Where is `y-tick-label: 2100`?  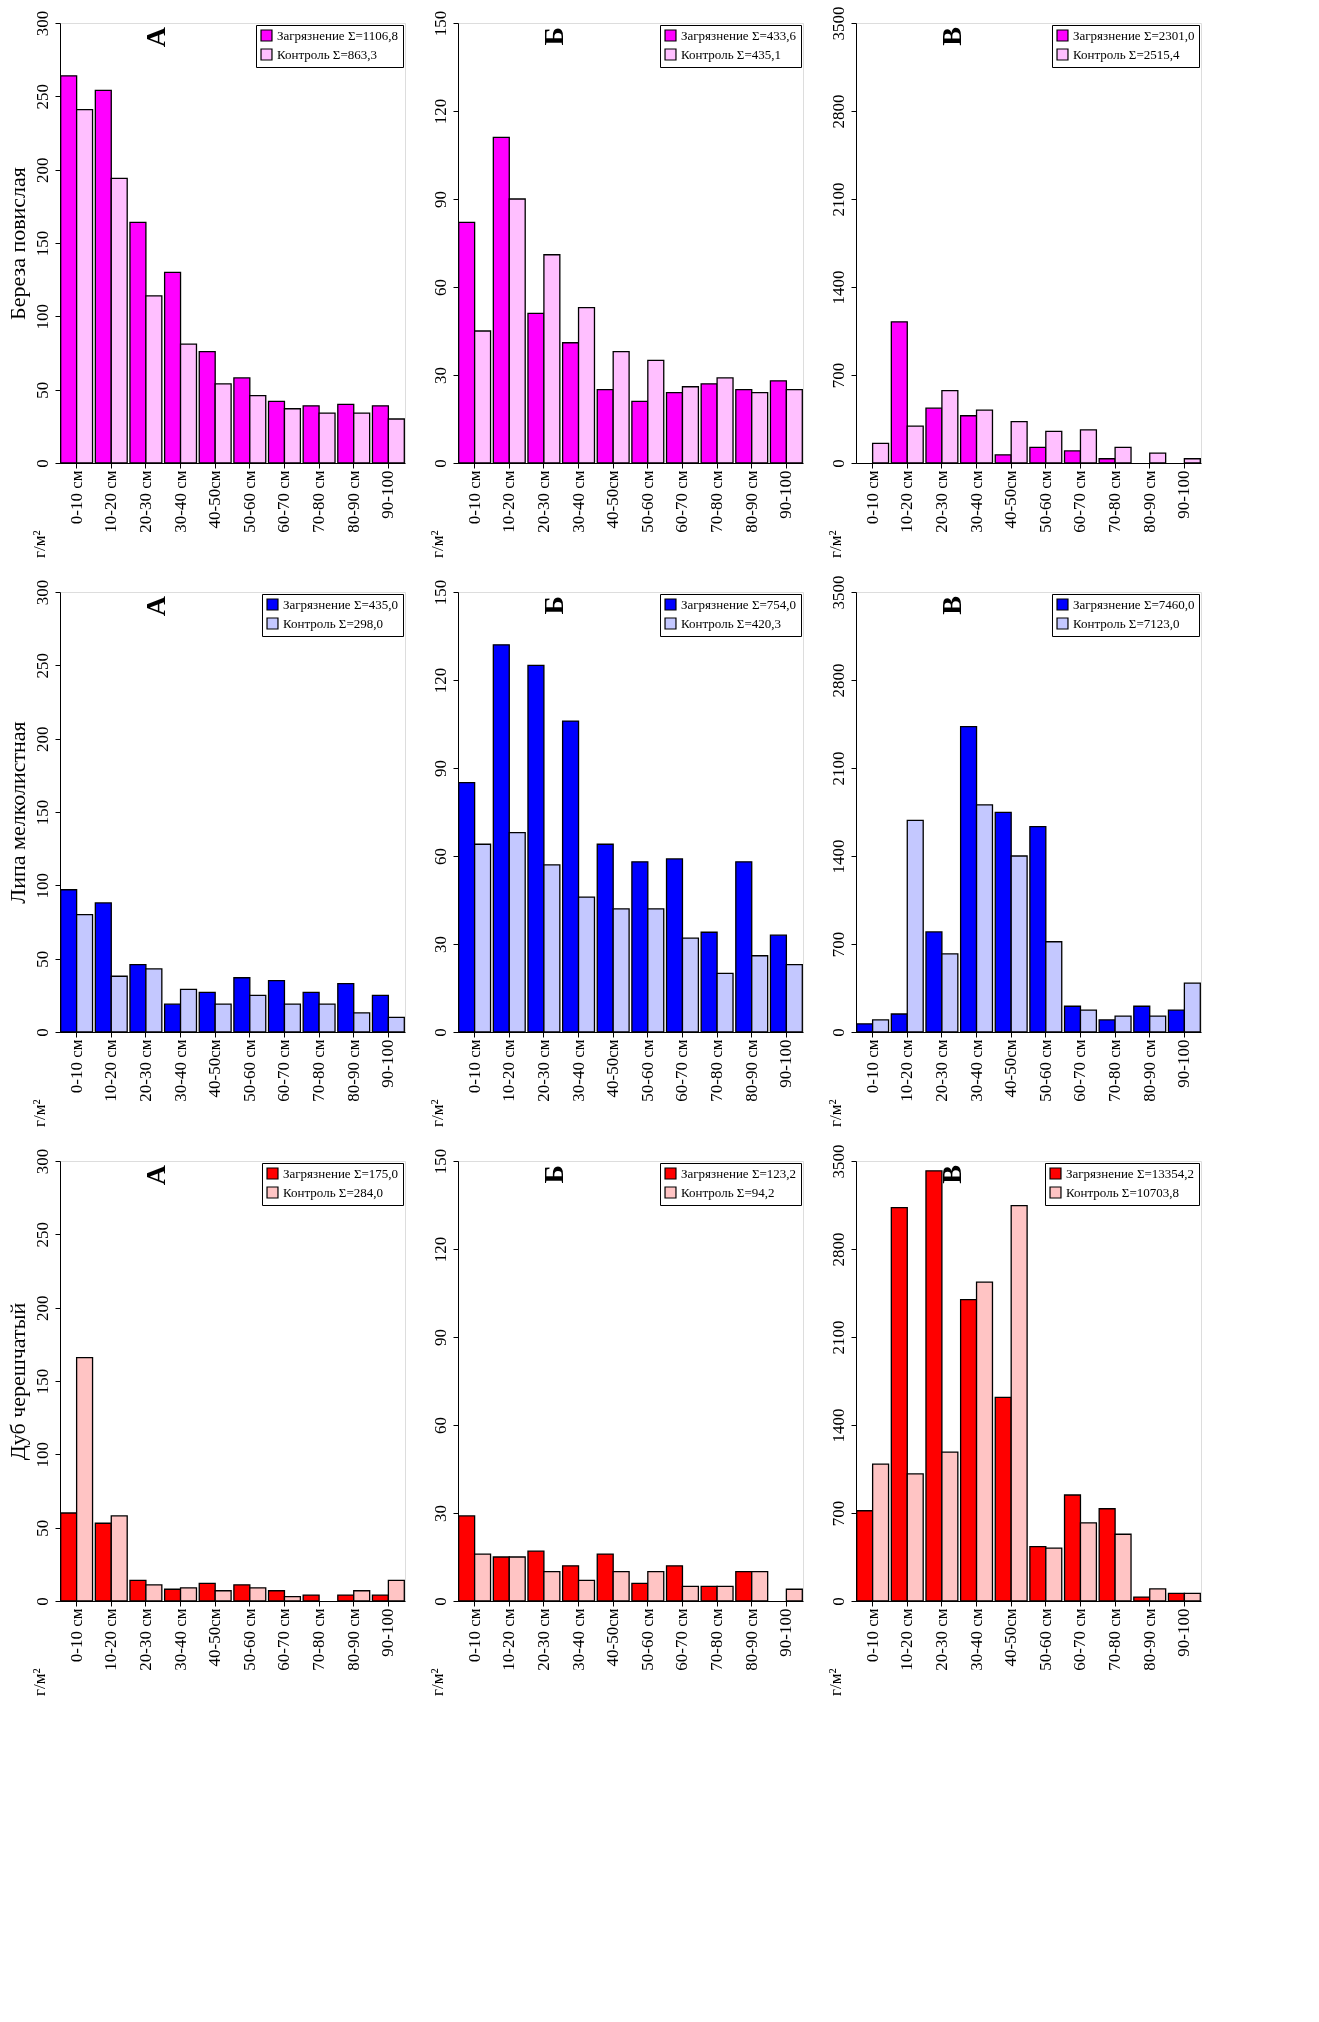 y-tick-label: 2100 is located at coordinates (838, 1337).